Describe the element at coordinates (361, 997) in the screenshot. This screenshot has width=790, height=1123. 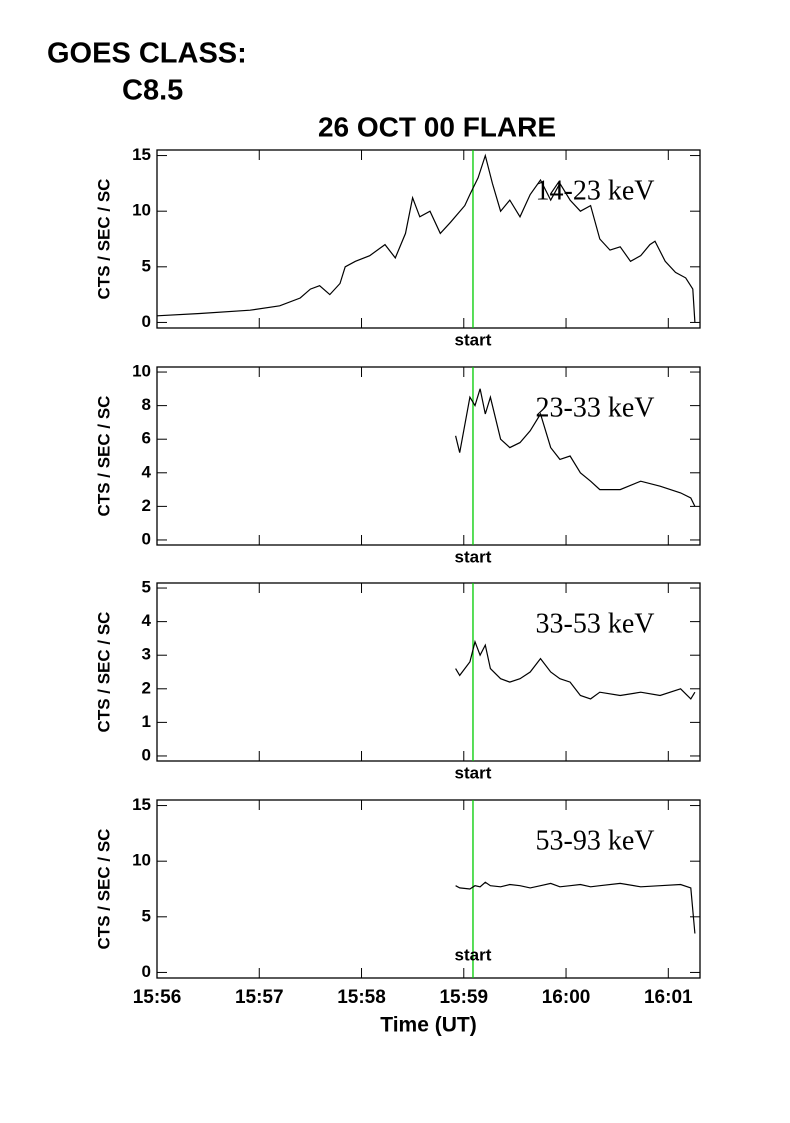
I see `x-tick-label: 15:58` at that location.